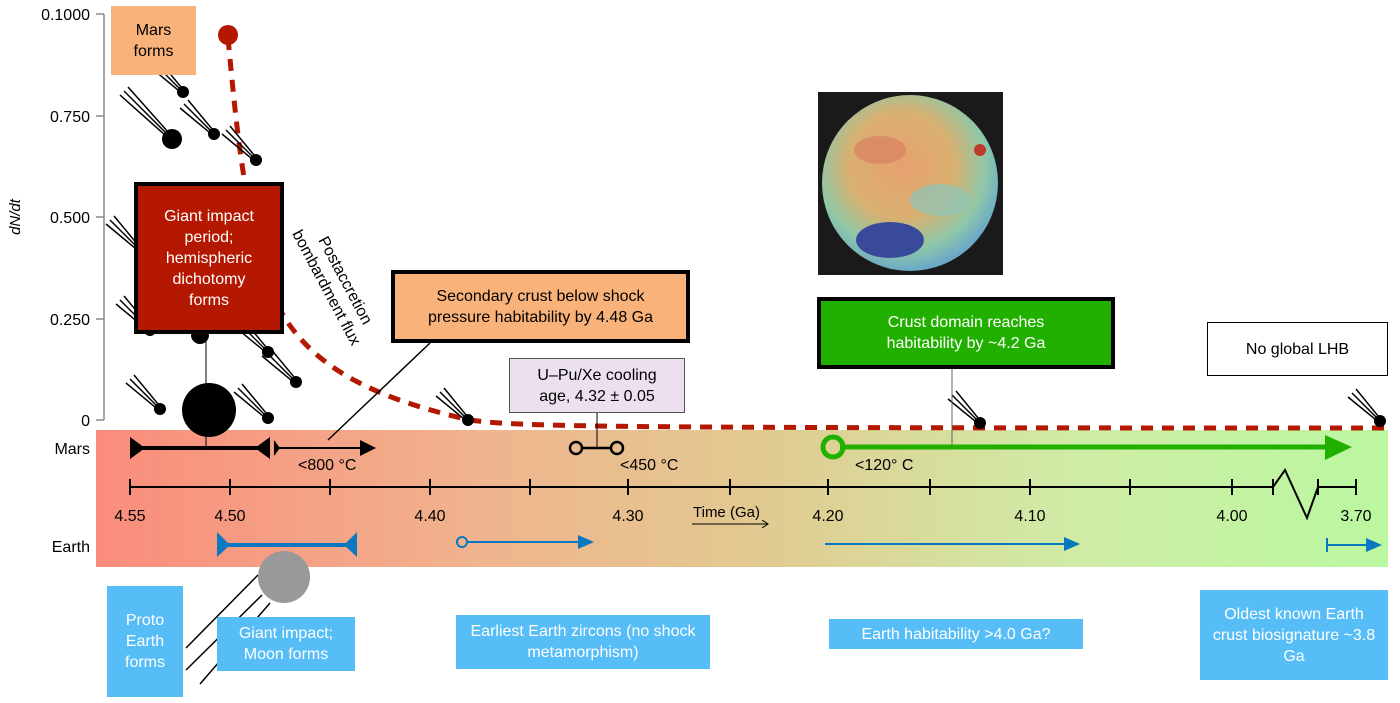  I want to click on axis-break, so click(1295, 494).